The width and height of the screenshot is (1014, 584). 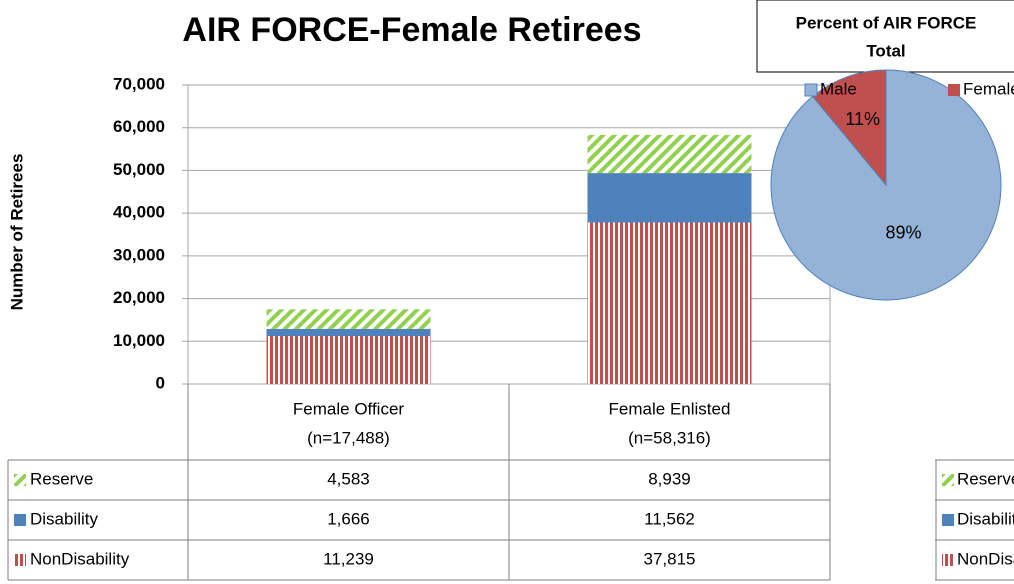 What do you see at coordinates (885, 50) in the screenshot?
I see `pie-title: Total` at bounding box center [885, 50].